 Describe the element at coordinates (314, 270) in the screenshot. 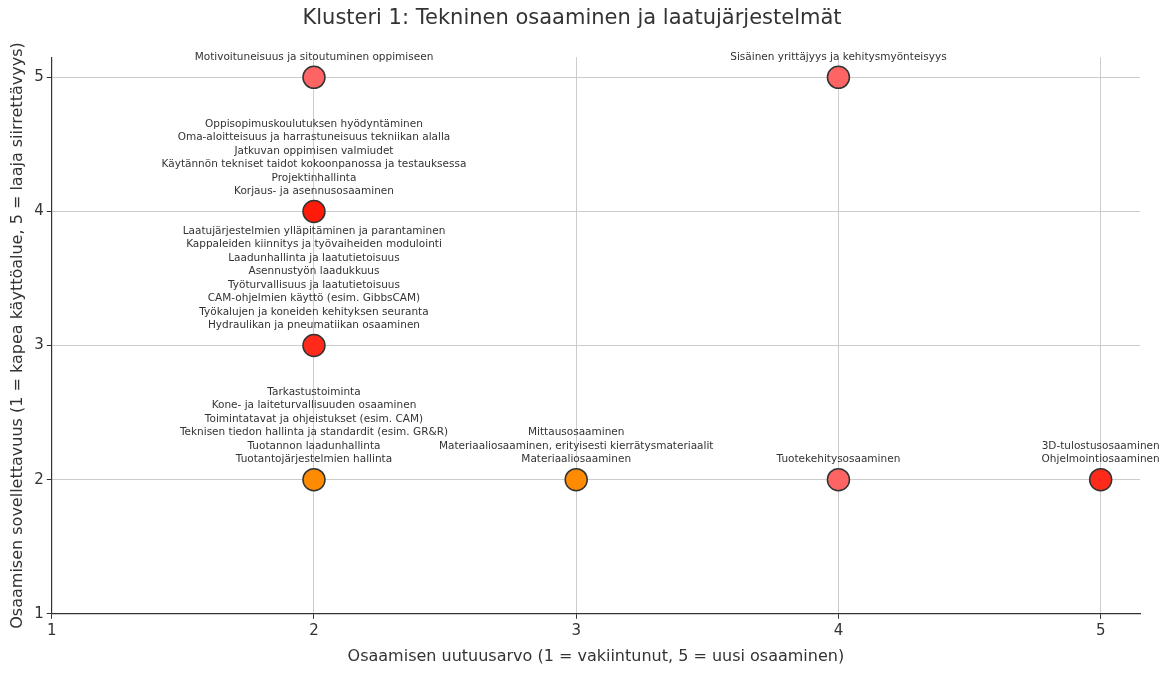

I see `annotation: Asennustyön laadukkuus` at that location.